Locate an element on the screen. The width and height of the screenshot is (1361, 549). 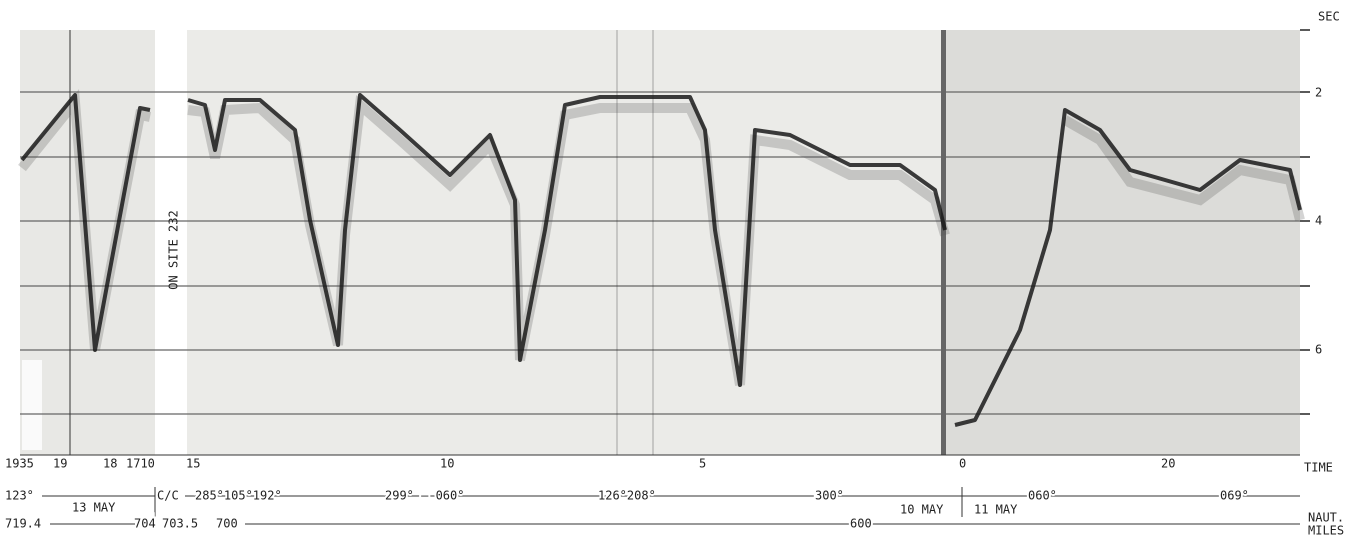
heading: 300° is located at coordinates (829, 496).